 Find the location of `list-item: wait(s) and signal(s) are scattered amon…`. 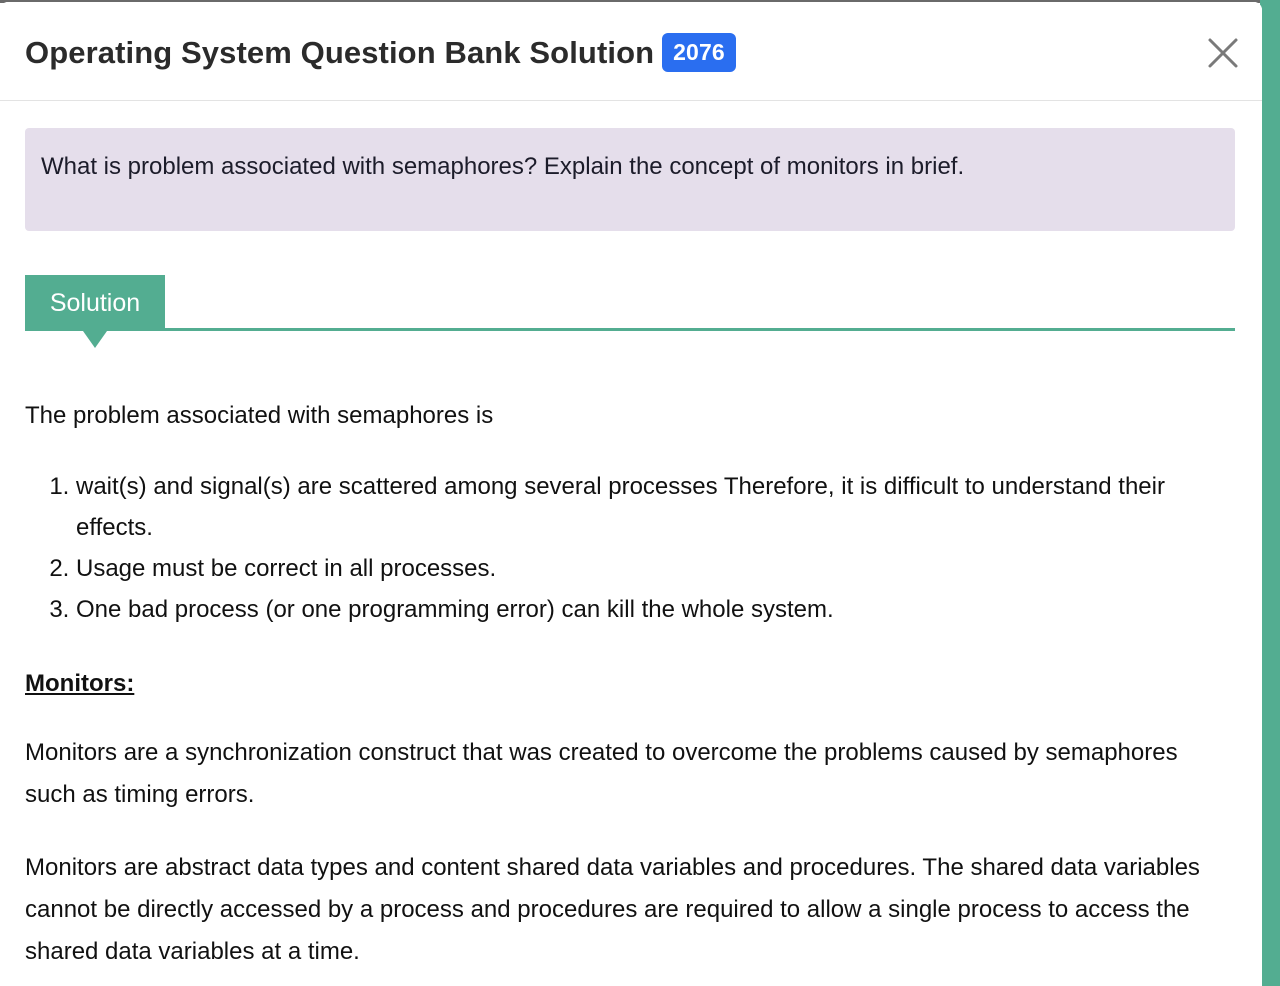

list-item: wait(s) and signal(s) are scattered amon… is located at coordinates (650, 507).